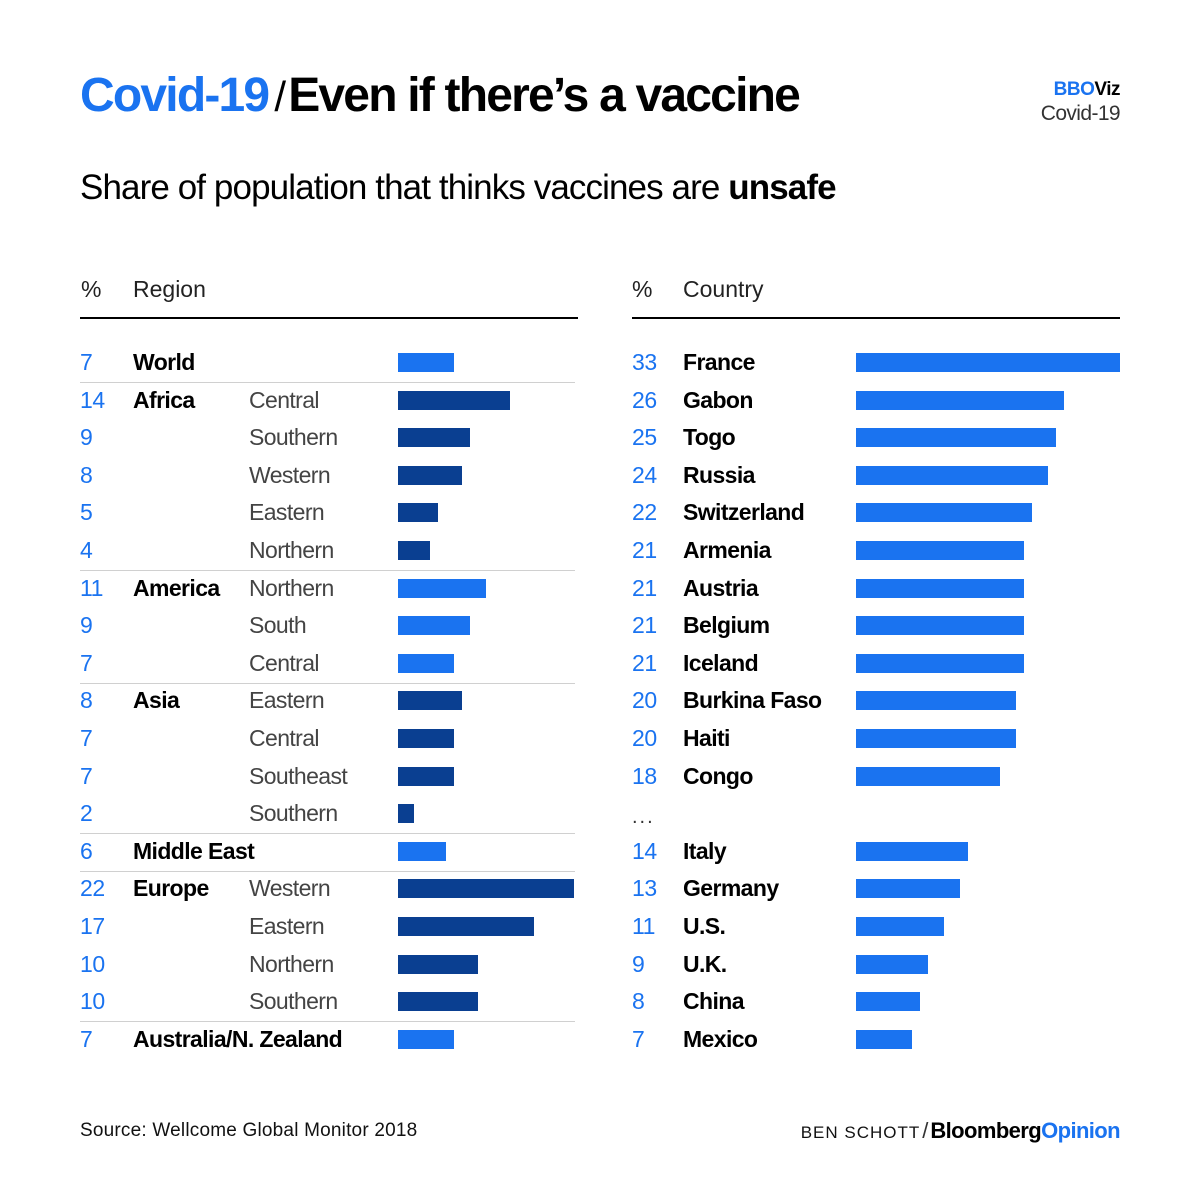 This screenshot has width=1200, height=1200. I want to click on region-row: 5 Eastern, so click(330, 513).